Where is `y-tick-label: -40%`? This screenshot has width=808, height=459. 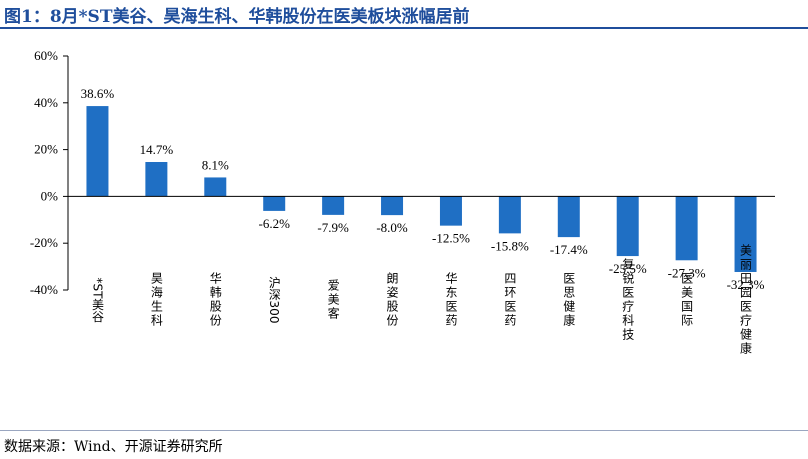
y-tick-label: -40% is located at coordinates (44, 289).